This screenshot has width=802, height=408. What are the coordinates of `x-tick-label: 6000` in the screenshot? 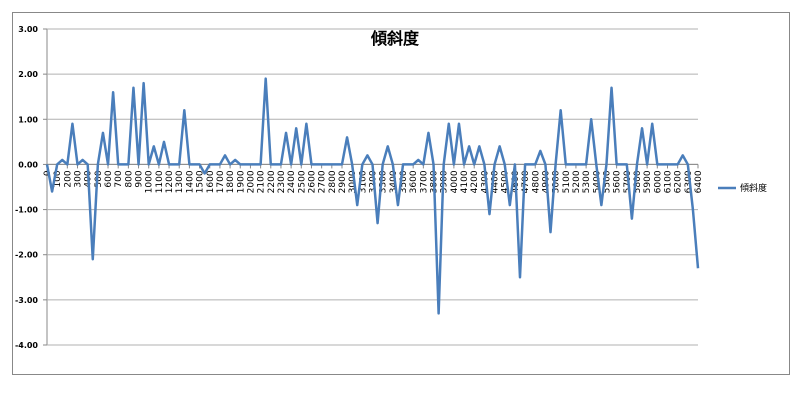 It's located at (658, 181).